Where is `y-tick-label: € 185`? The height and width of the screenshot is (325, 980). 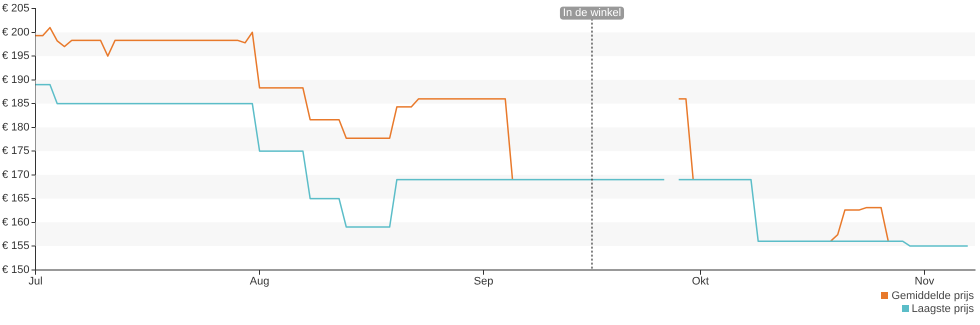
y-tick-label: € 185 is located at coordinates (16, 104).